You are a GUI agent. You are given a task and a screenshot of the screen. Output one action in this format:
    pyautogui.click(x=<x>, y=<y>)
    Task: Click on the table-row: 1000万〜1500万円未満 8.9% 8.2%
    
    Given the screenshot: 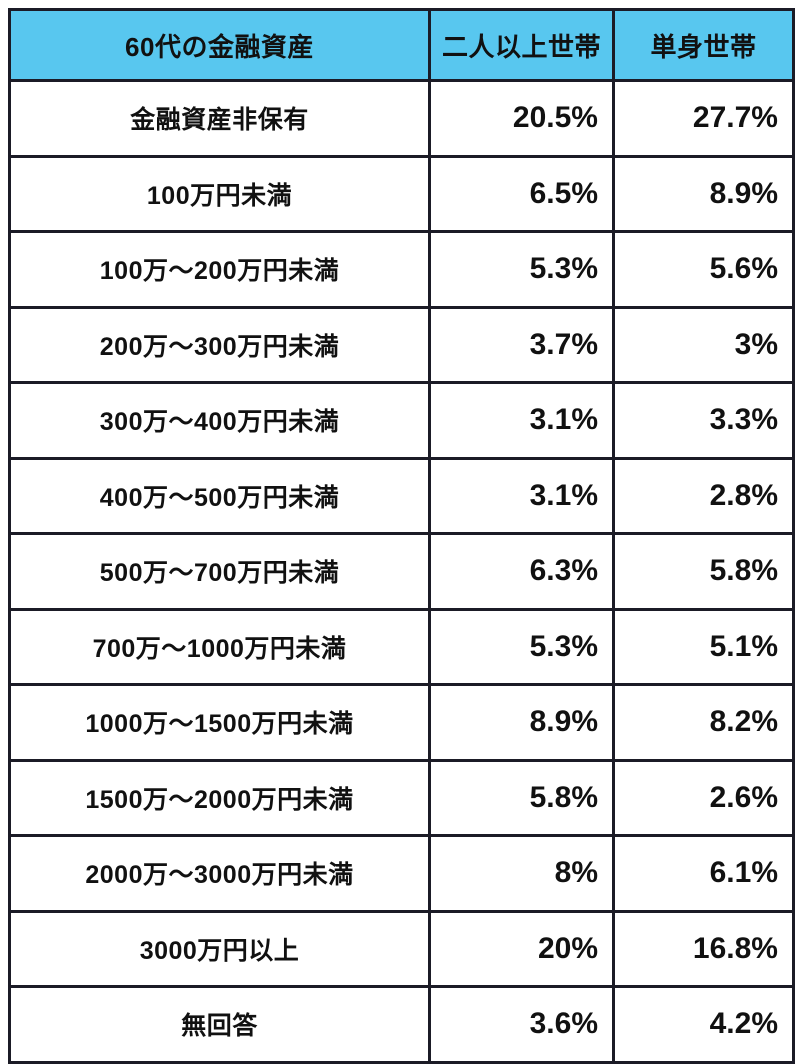 What is the action you would take?
    pyautogui.click(x=401, y=722)
    